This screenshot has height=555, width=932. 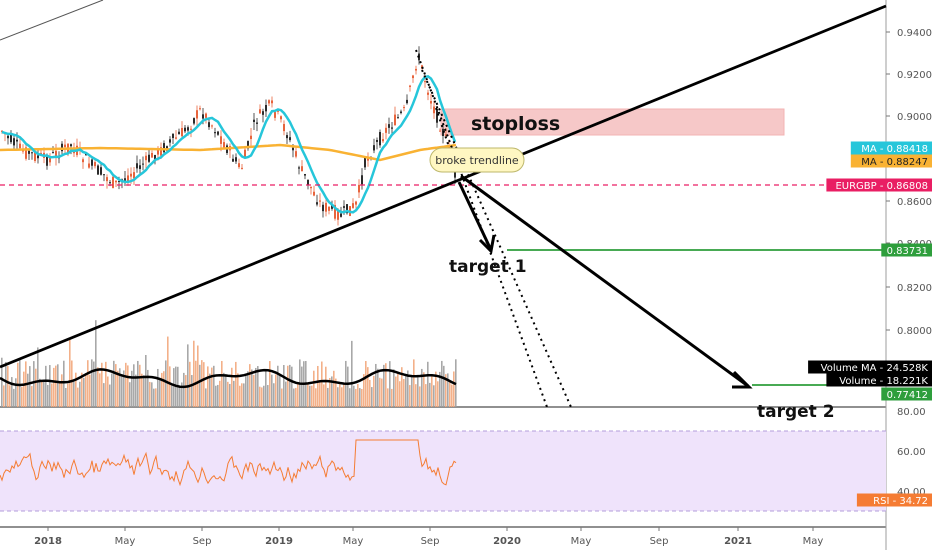 I want to click on target2-arrow, so click(x=606, y=281).